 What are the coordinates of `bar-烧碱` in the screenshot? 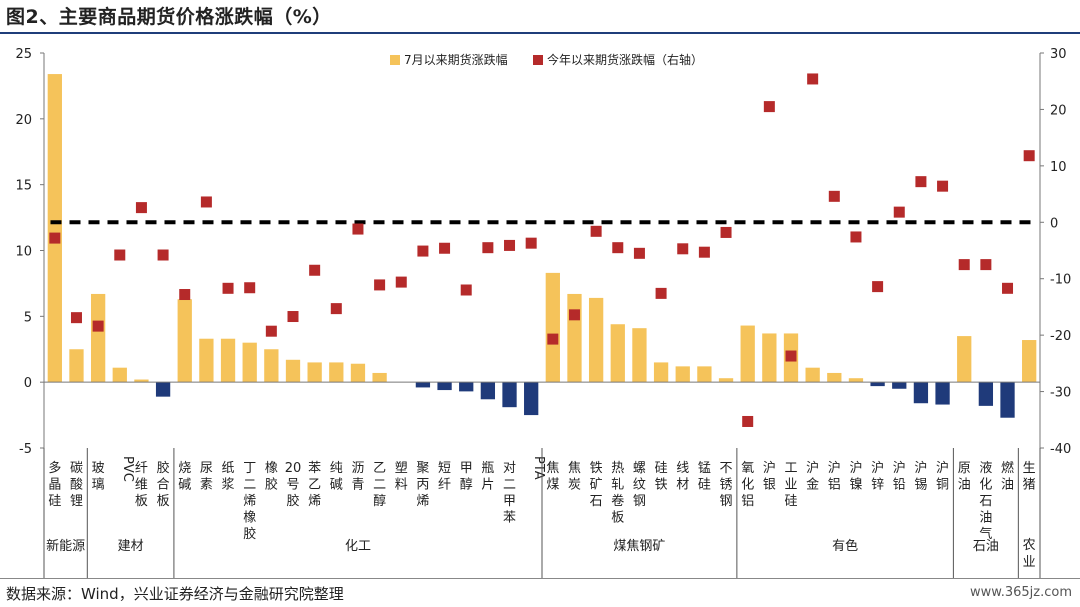 It's located at (184, 341).